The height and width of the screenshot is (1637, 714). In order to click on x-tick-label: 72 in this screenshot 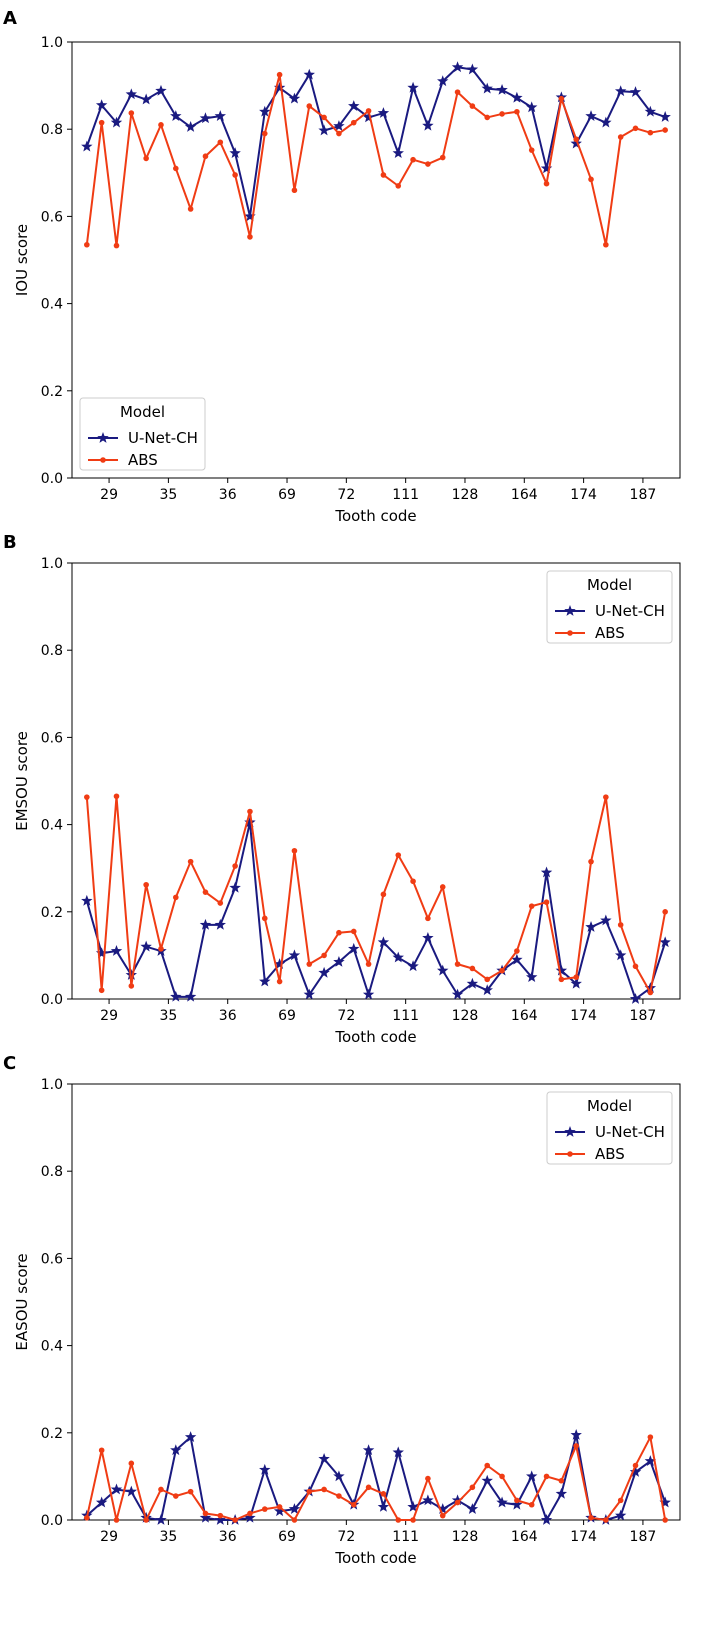, I will do `click(346, 1016)`.